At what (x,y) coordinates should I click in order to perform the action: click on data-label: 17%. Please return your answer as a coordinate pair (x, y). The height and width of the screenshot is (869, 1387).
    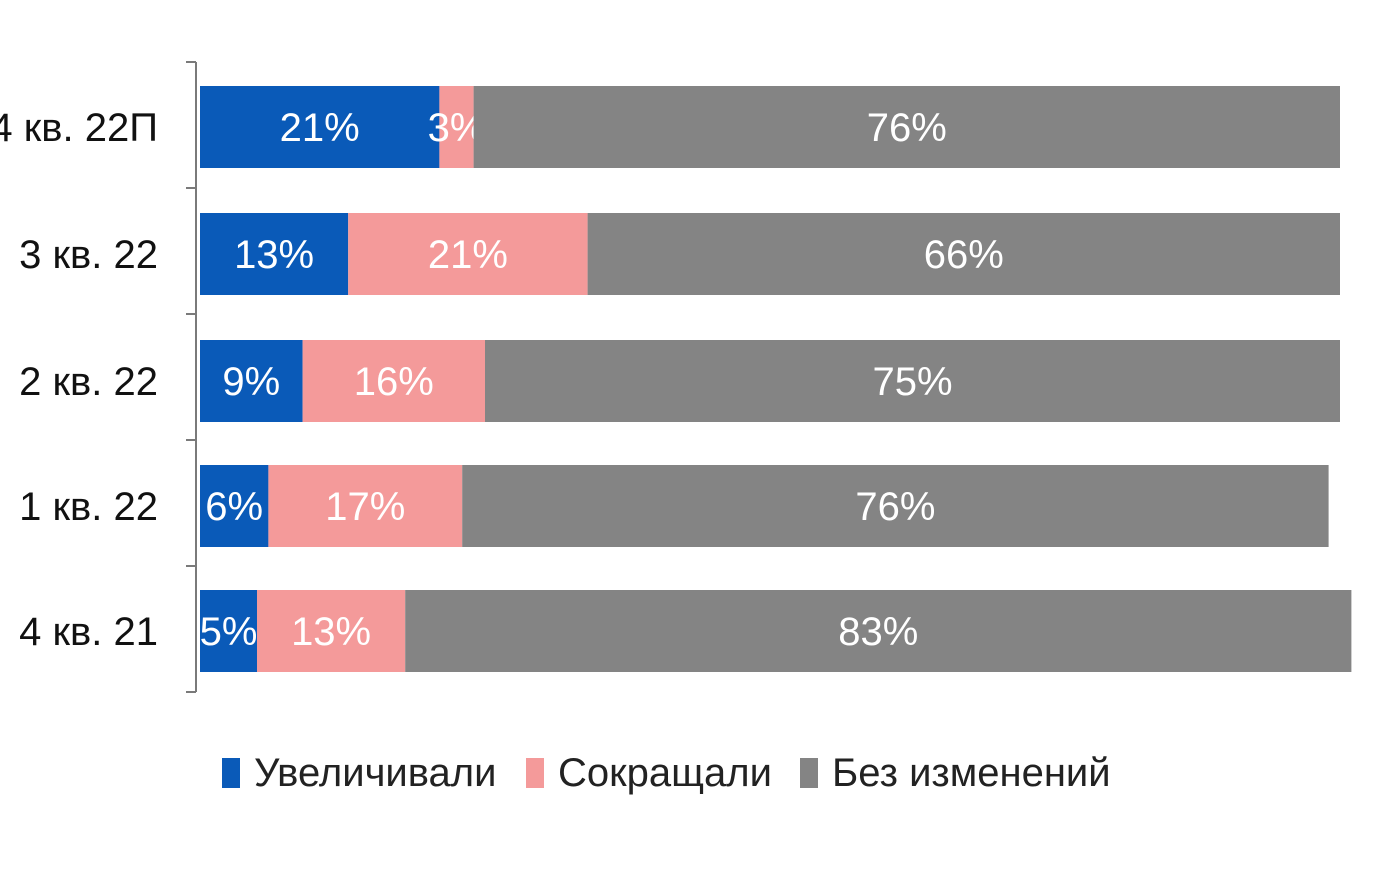
    Looking at the image, I should click on (365, 507).